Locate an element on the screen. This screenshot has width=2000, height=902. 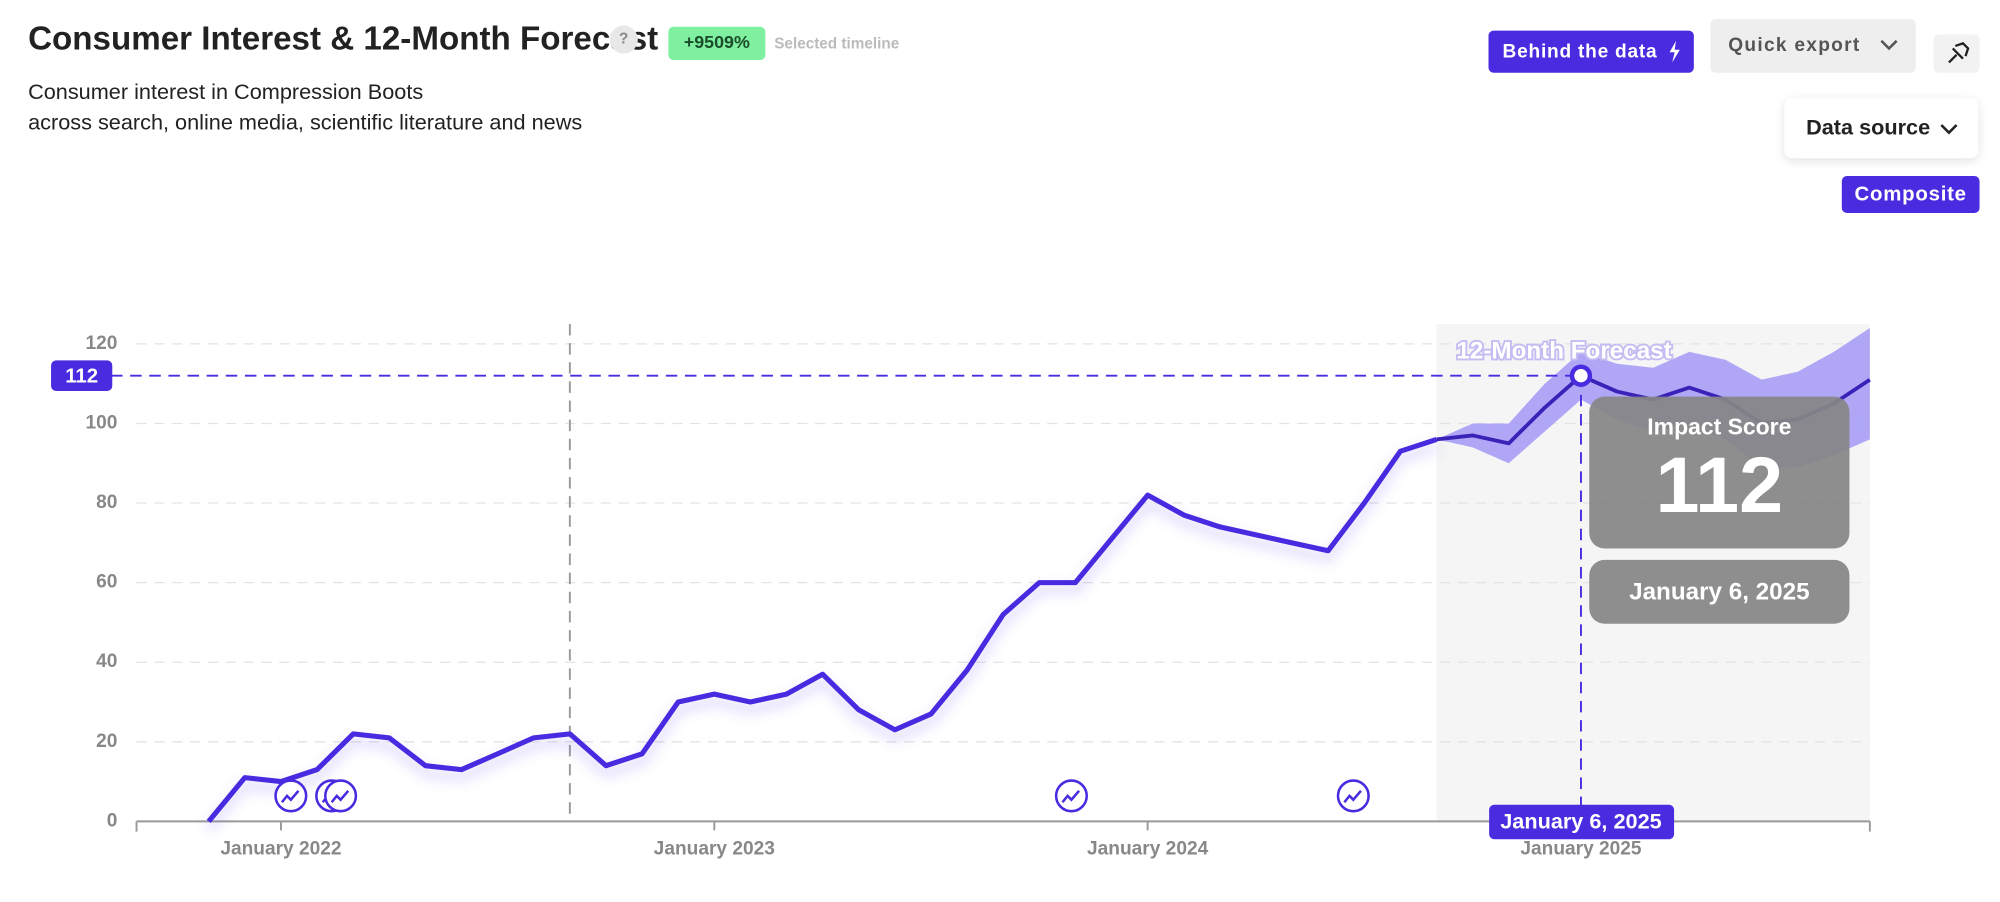
quick-export-button is located at coordinates (1813, 46).